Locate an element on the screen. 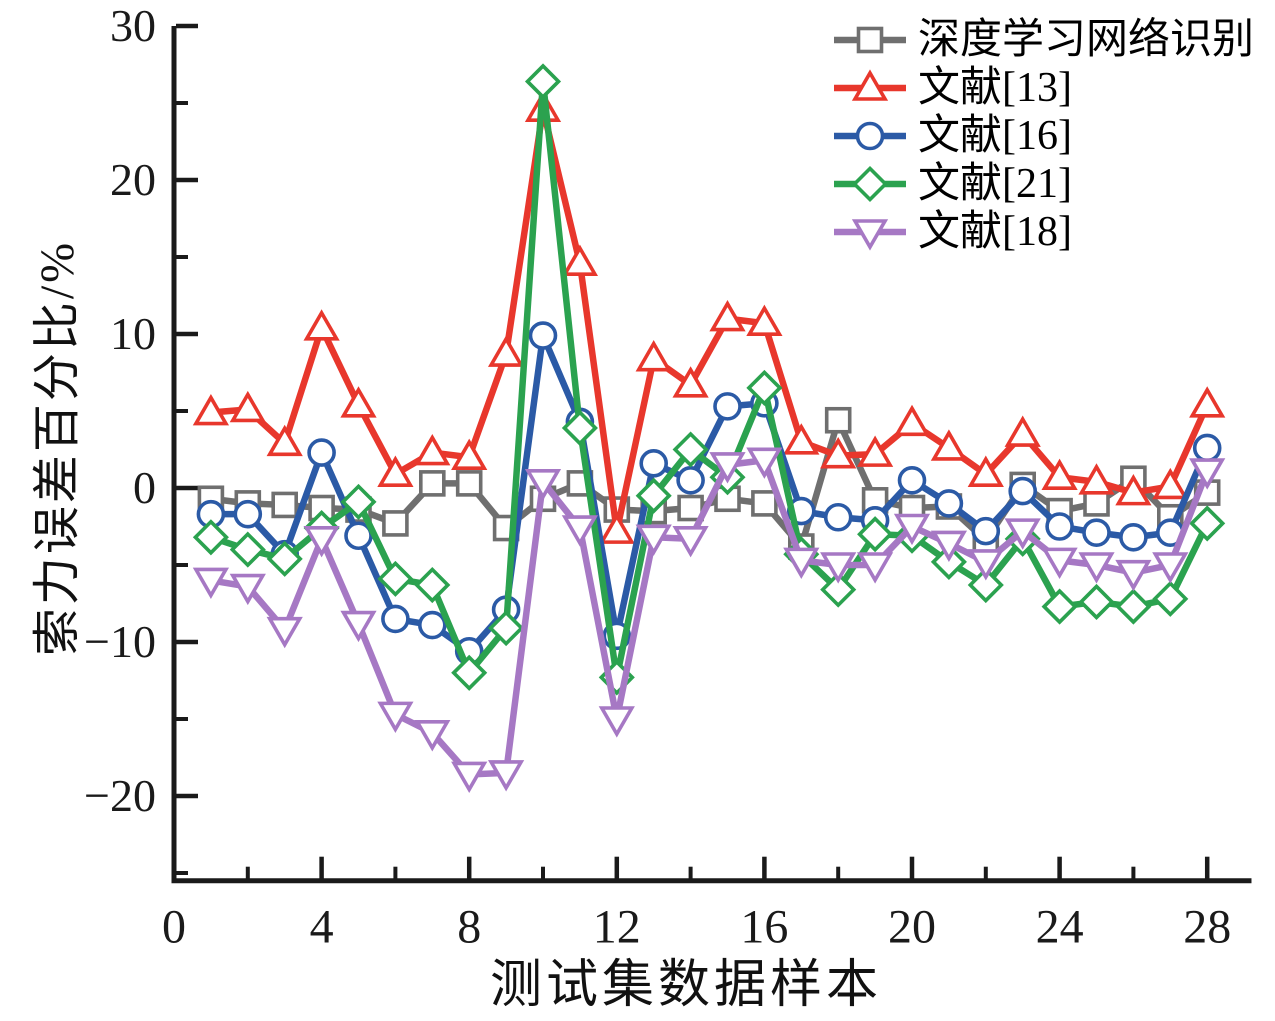  y-tick-label: 30 is located at coordinates (133, 25).